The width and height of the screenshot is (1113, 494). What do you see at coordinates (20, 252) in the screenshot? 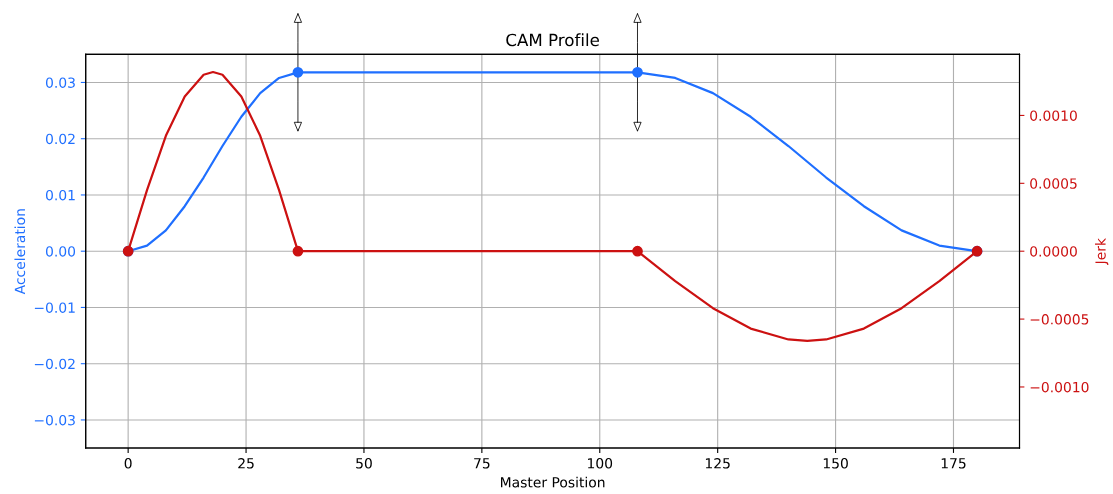
I see `y-axis-title: Acceleration` at bounding box center [20, 252].